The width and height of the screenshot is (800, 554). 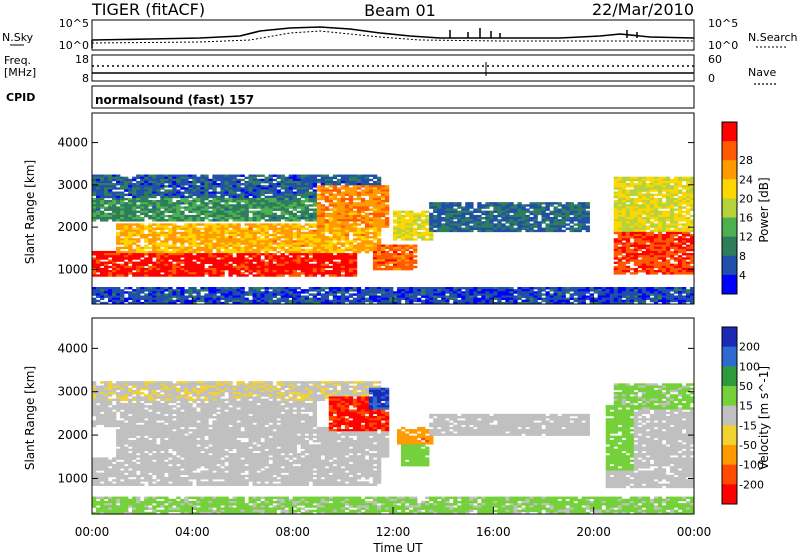 What do you see at coordinates (174, 100) in the screenshot?
I see `cpid-value: normalsound (fast) 157` at bounding box center [174, 100].